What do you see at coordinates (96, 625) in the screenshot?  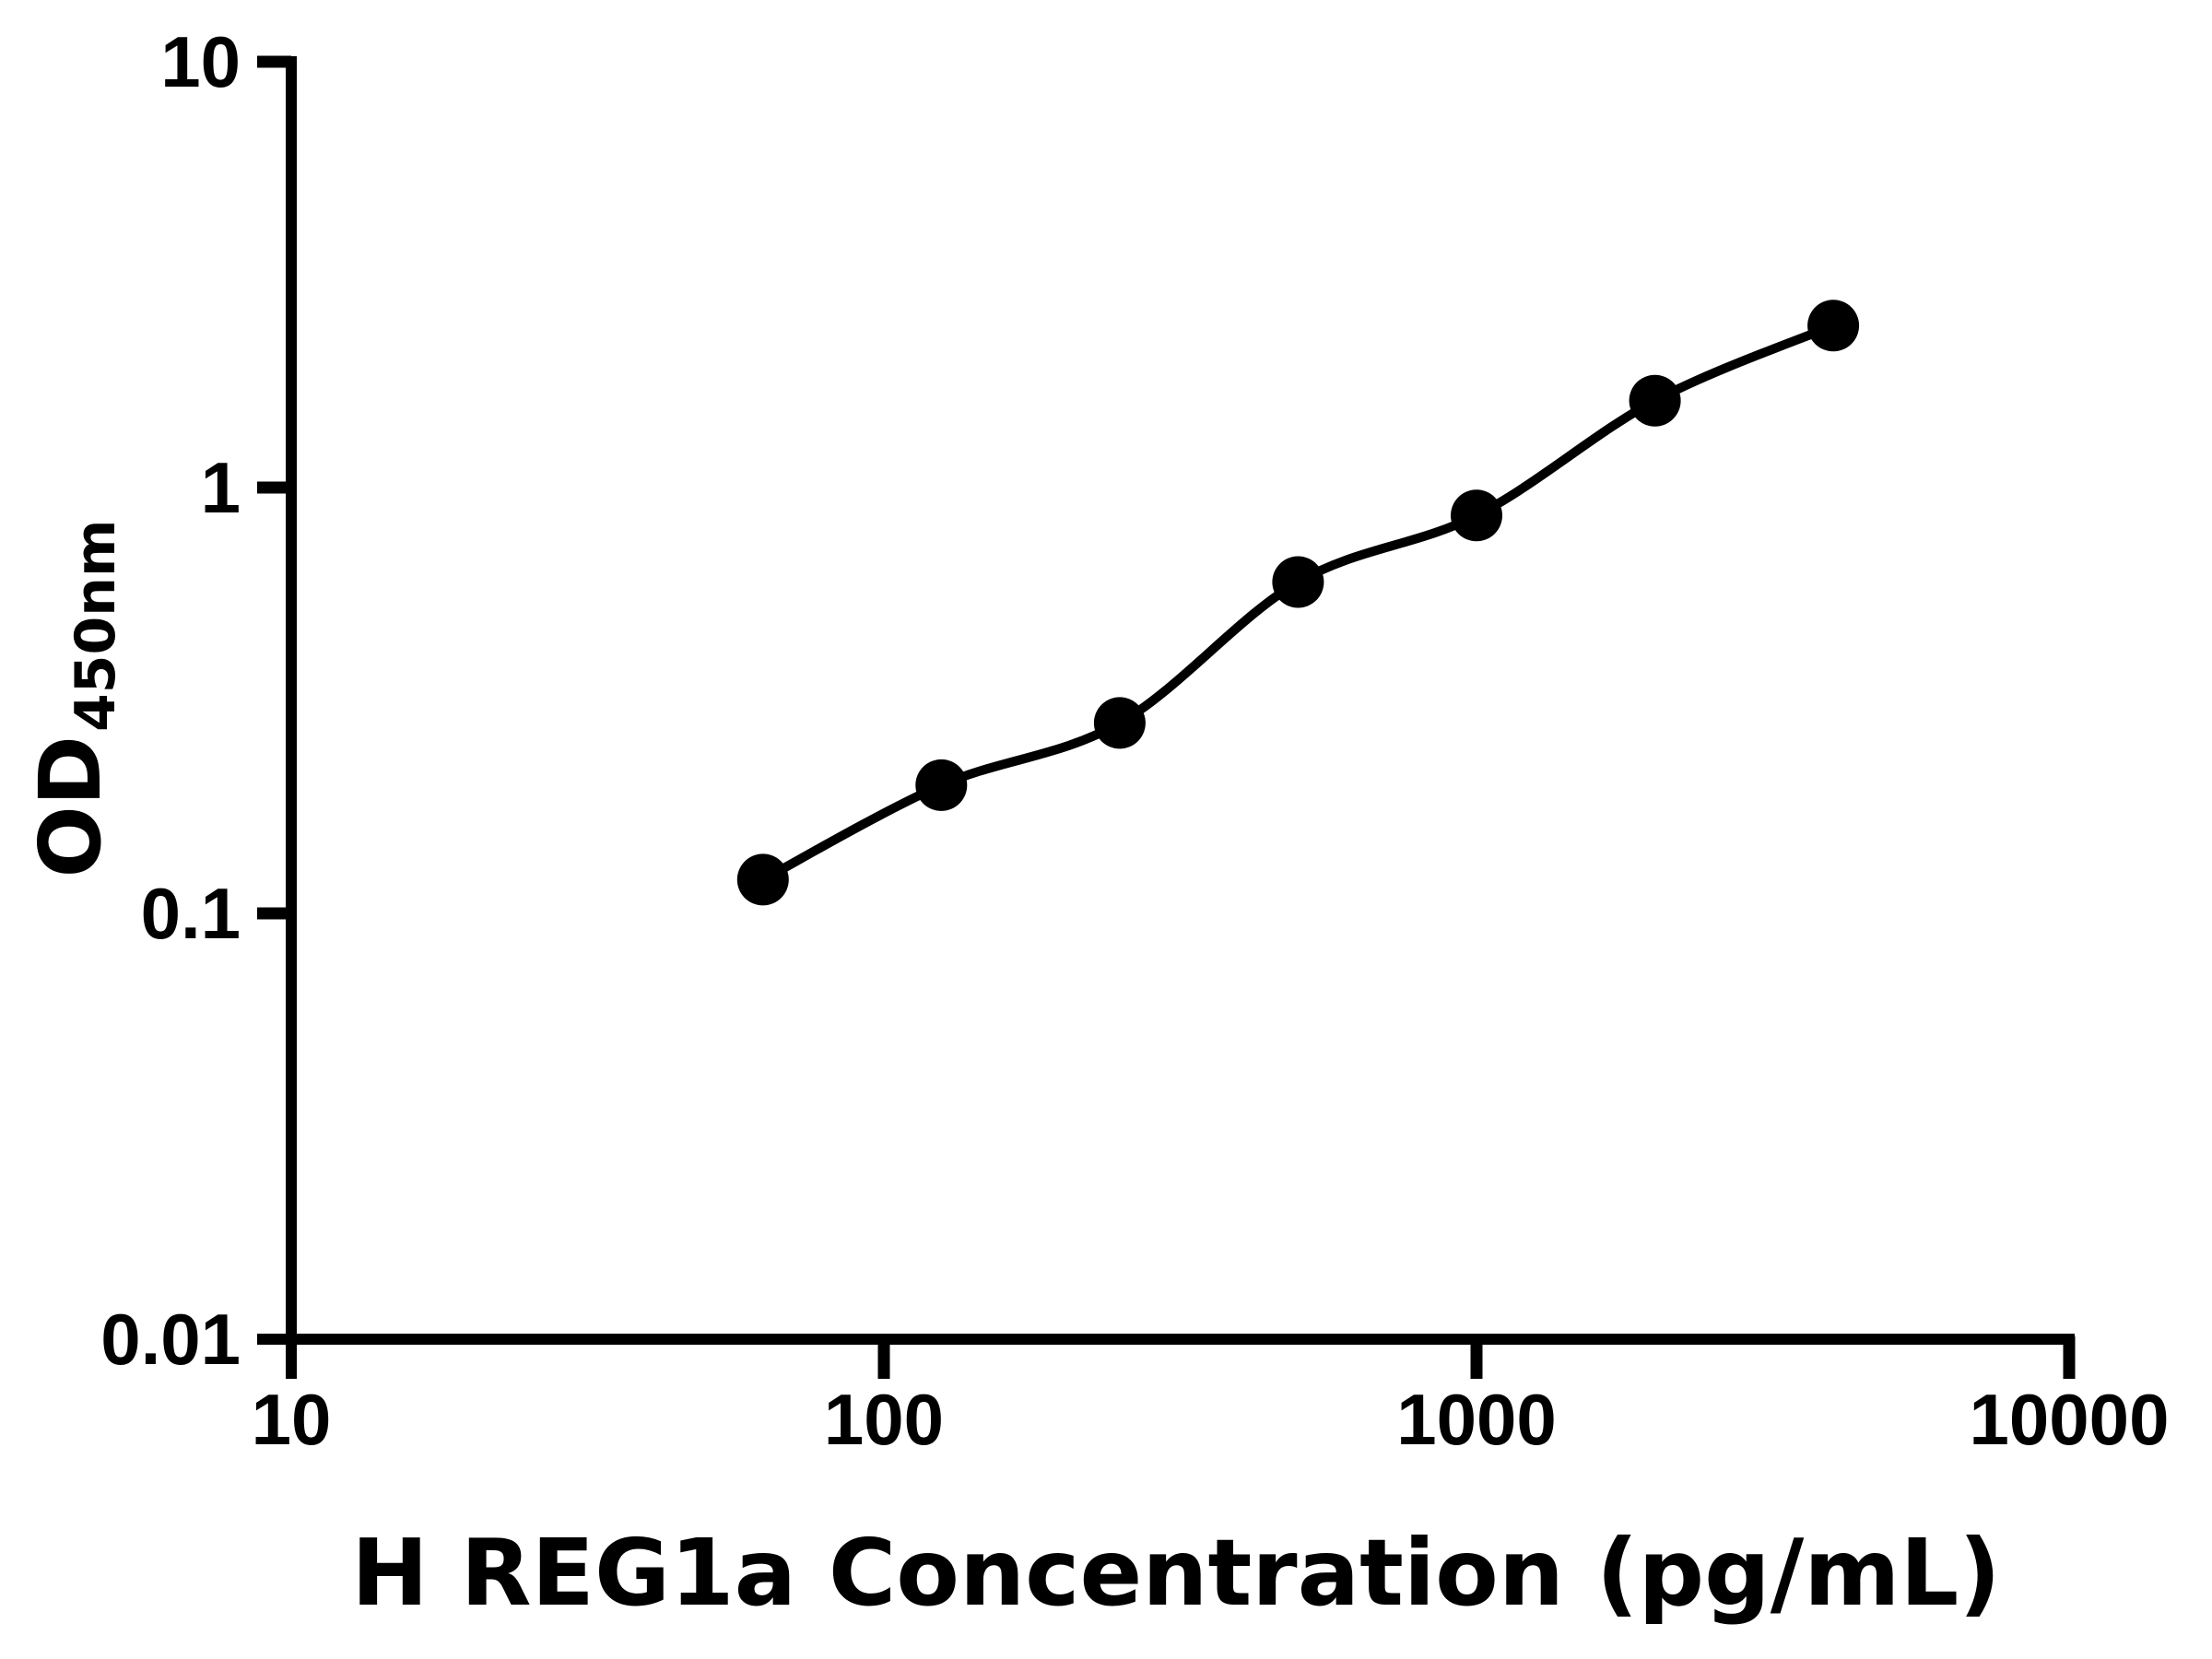 I see `y-axis-title-subscript: 450nm` at bounding box center [96, 625].